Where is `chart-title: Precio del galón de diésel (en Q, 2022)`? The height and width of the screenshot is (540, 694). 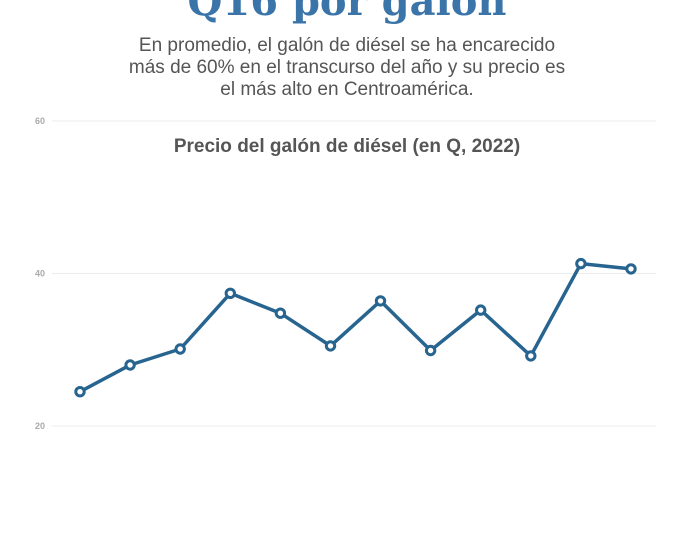
chart-title: Precio del galón de diésel (en Q, 2022) is located at coordinates (347, 146).